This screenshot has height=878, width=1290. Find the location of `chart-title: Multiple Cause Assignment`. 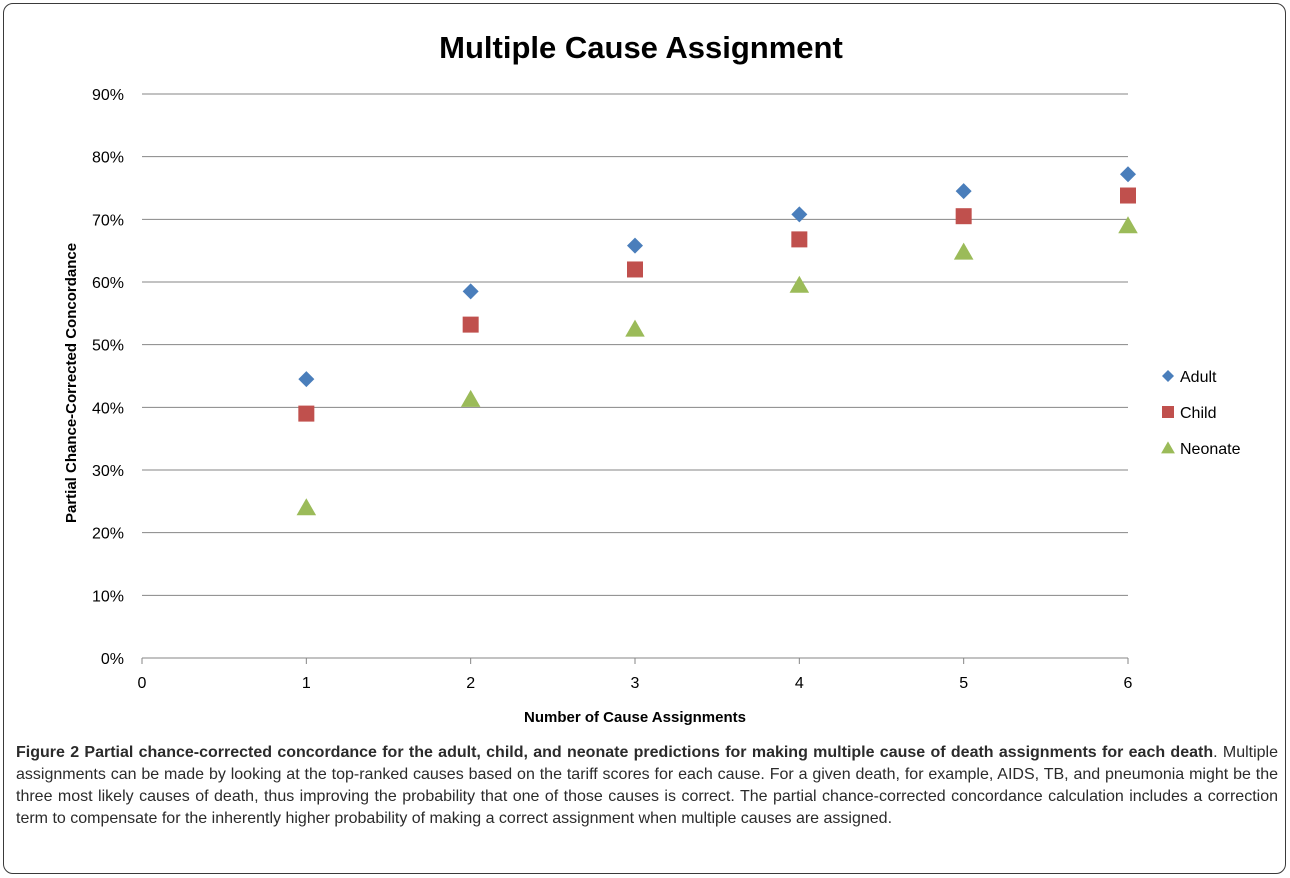

chart-title: Multiple Cause Assignment is located at coordinates (641, 47).